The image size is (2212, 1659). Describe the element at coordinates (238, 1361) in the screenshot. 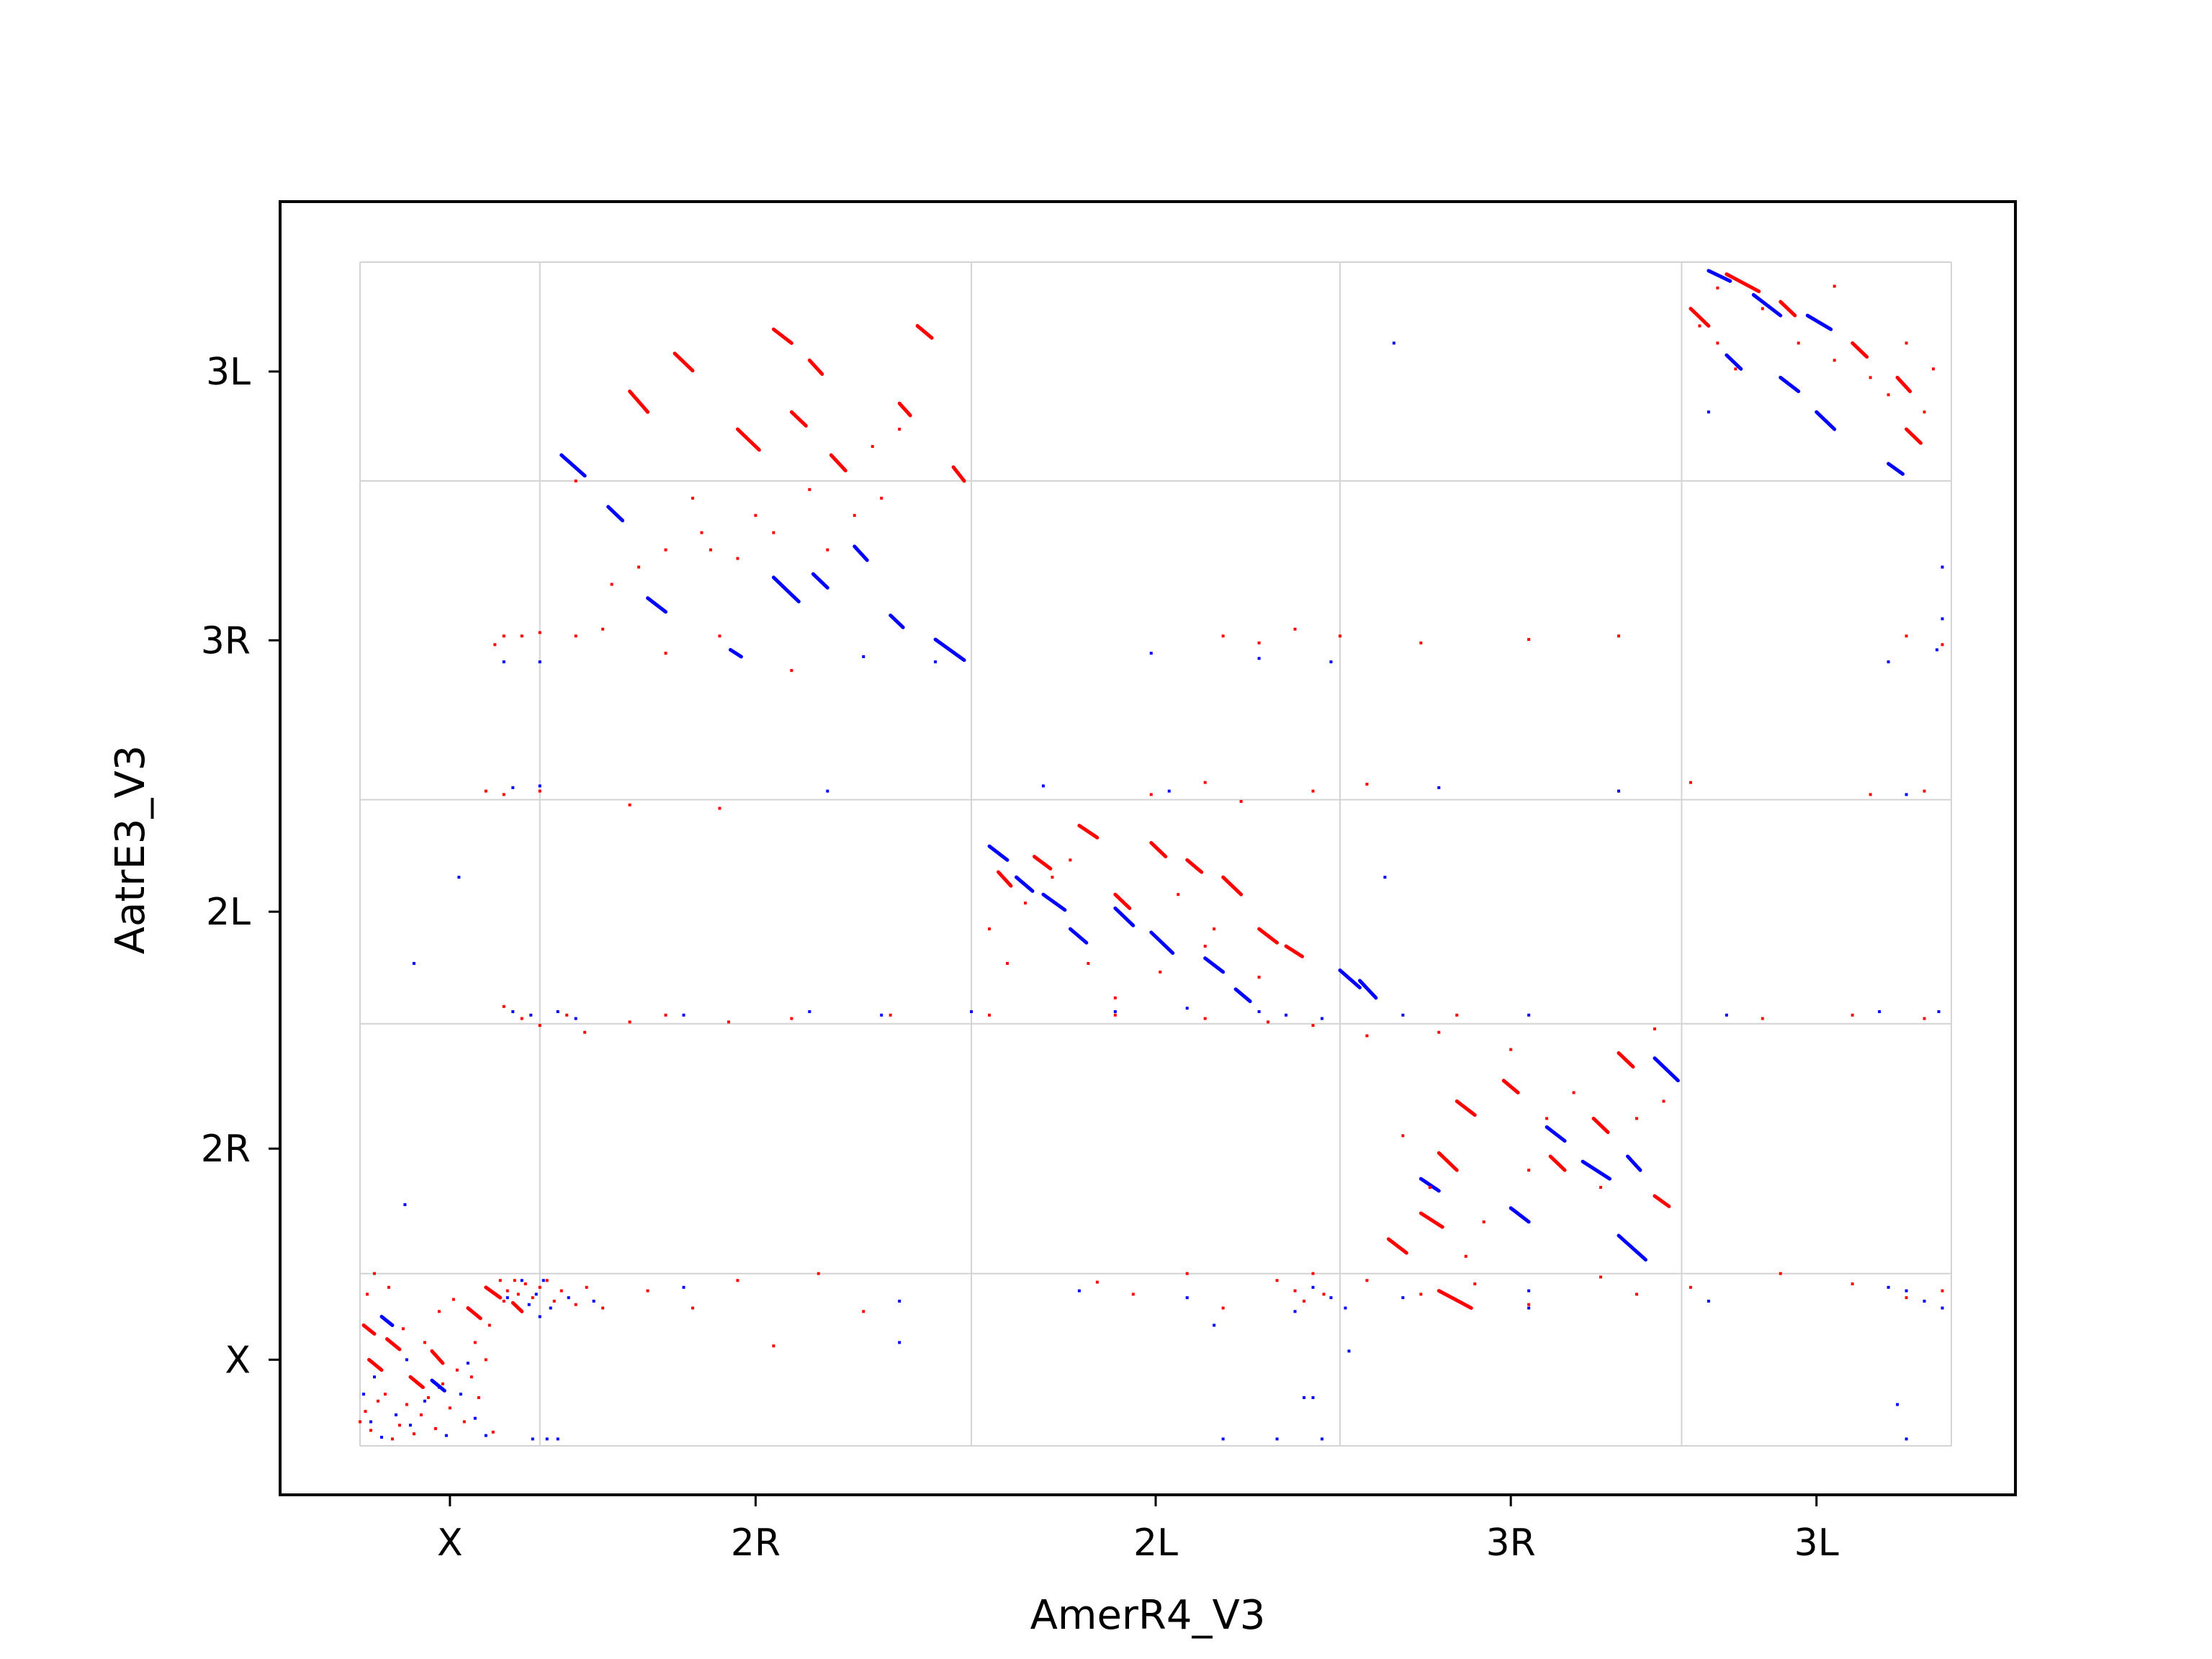

I see `y-tick-label: X` at that location.